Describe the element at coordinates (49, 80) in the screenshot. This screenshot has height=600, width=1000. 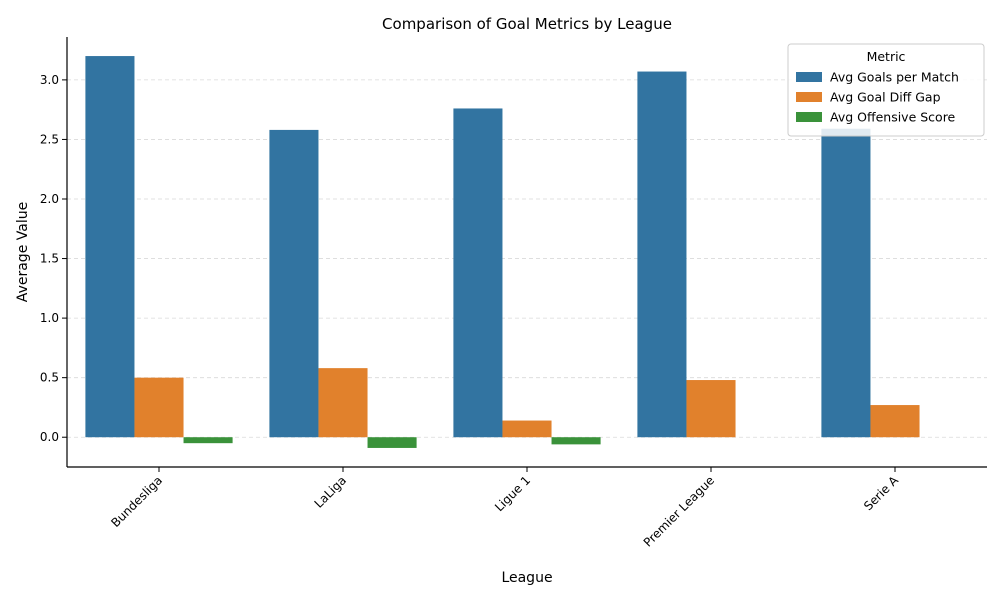
I see `y-tick-label: 3.0` at that location.